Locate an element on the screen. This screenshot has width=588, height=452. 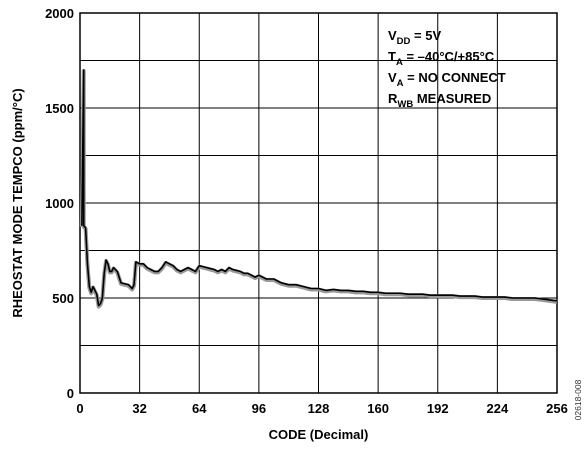
x-tick-label: 0 is located at coordinates (79, 408).